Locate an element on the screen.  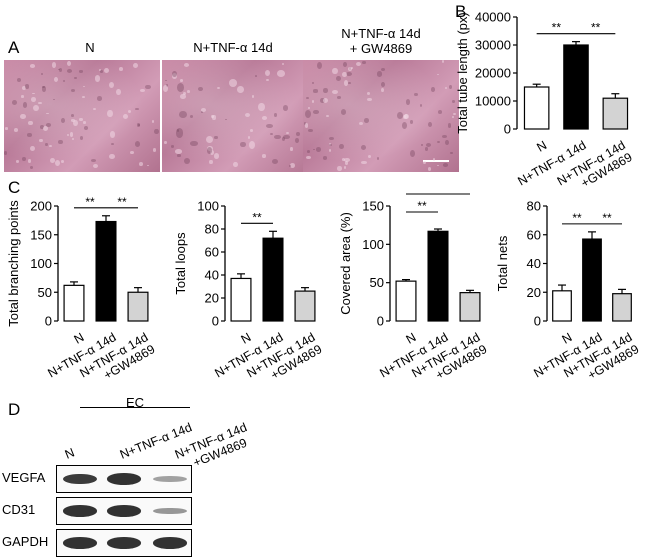
x-tick-label-line: N is located at coordinates (411, 338).